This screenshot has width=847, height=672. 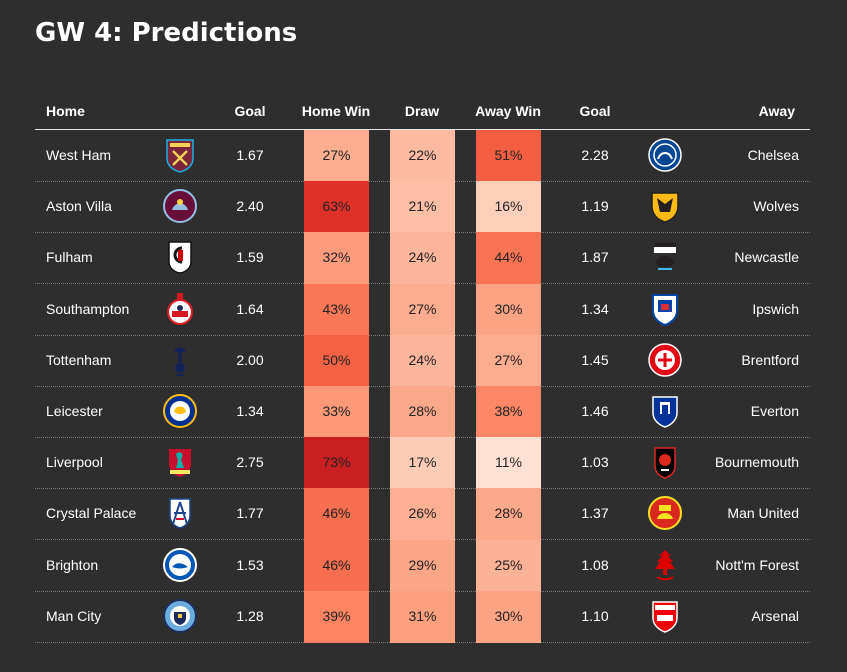 I want to click on away-goal: 1.37, so click(x=595, y=513).